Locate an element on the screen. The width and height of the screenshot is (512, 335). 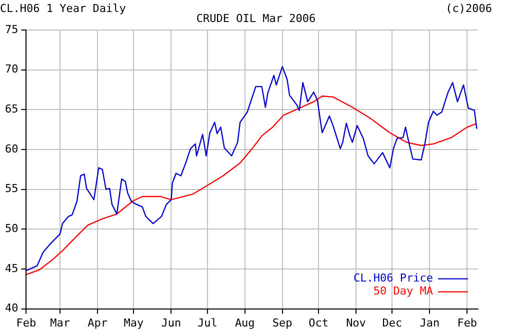
x-tick-label: Mar is located at coordinates (60, 323).